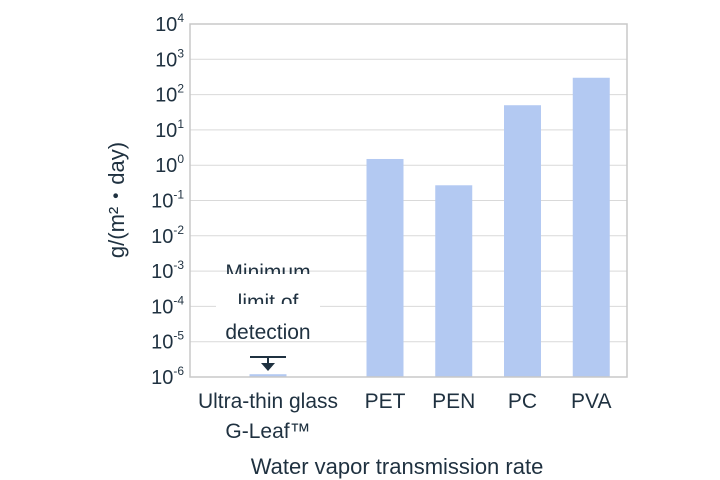  I want to click on x-tick-label: PVA, so click(591, 401).